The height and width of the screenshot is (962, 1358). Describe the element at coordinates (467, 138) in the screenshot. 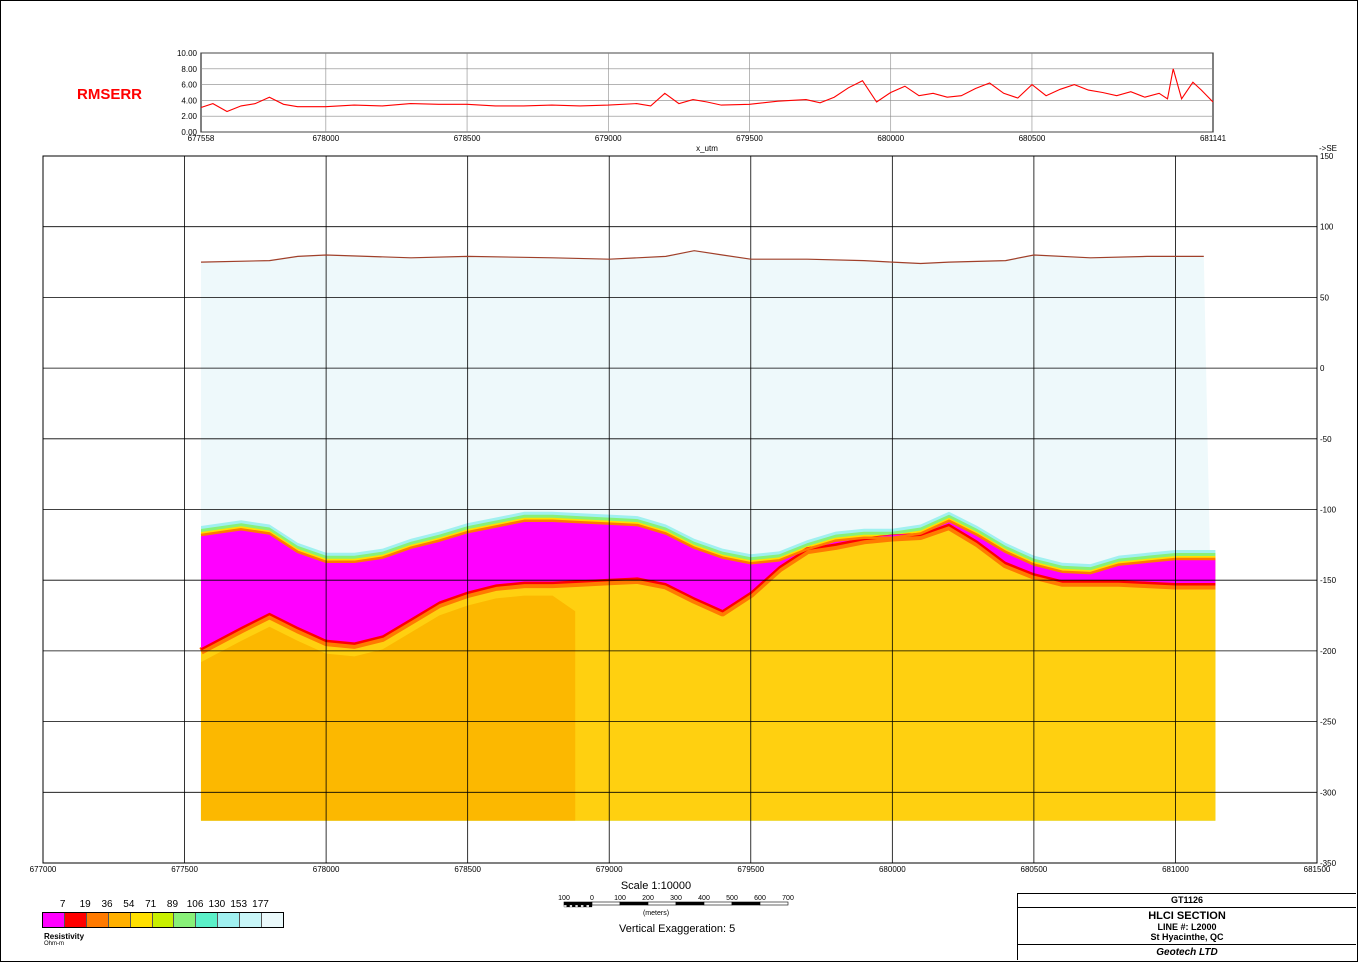

I see `rmserr-x-tick-label: 678500` at that location.